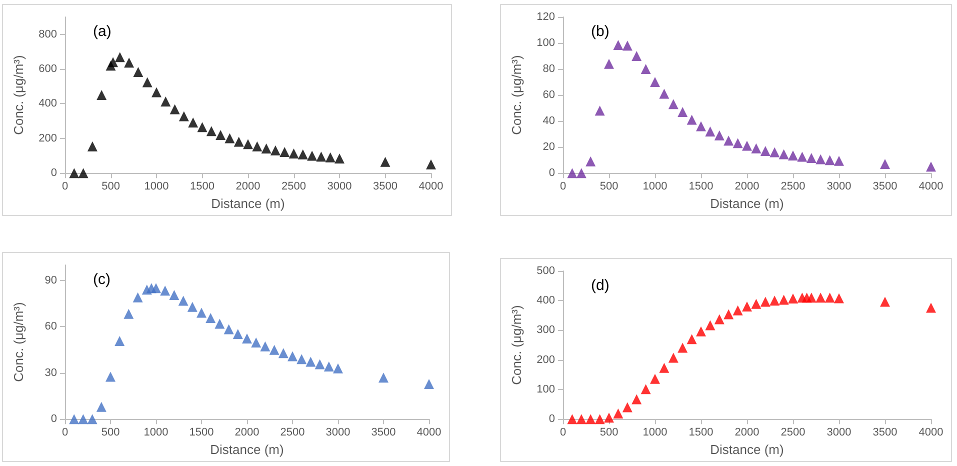 Image resolution: width=957 pixels, height=466 pixels. Describe the element at coordinates (47, 138) in the screenshot. I see `y-tick-label: 200` at that location.